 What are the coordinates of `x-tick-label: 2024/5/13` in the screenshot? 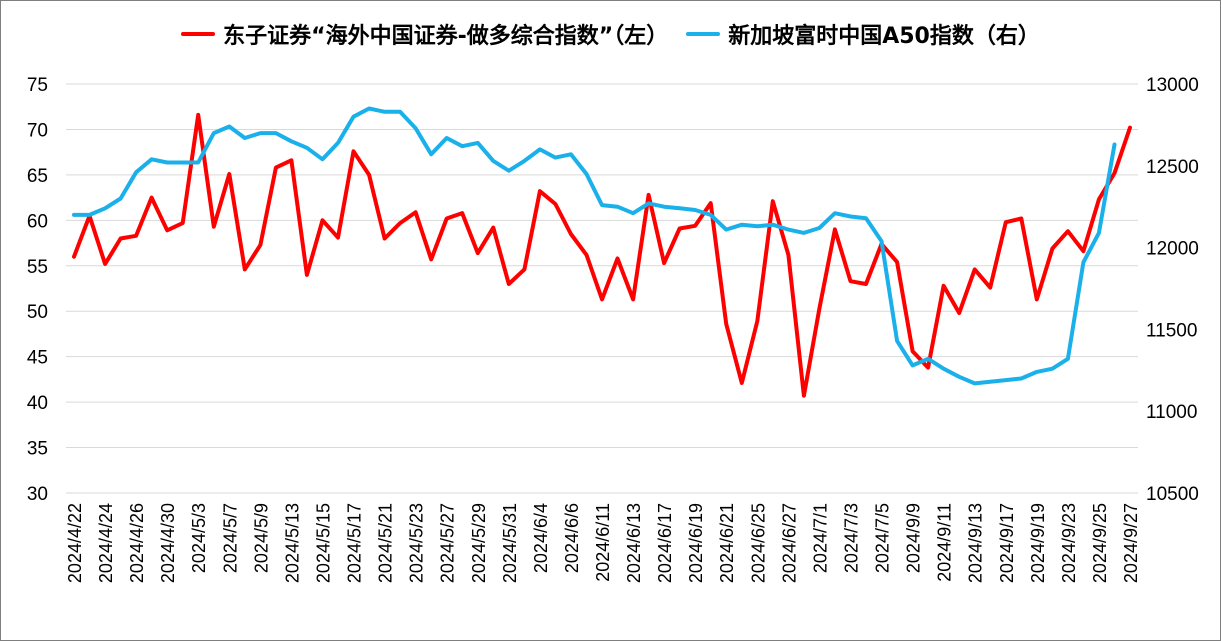 It's located at (292, 543).